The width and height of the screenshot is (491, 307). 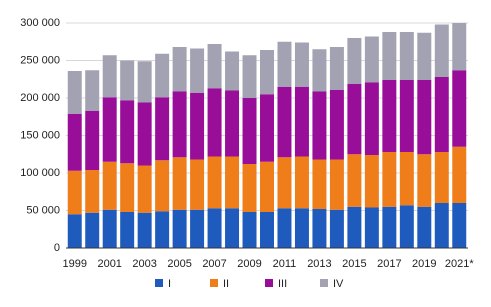 What do you see at coordinates (249, 264) in the screenshot?
I see `x-tick-label: 2009` at bounding box center [249, 264].